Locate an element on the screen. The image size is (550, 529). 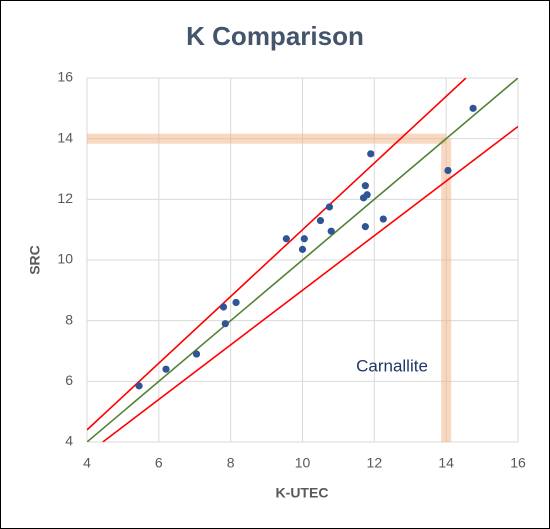
x-tick-label: 4 is located at coordinates (87, 463).